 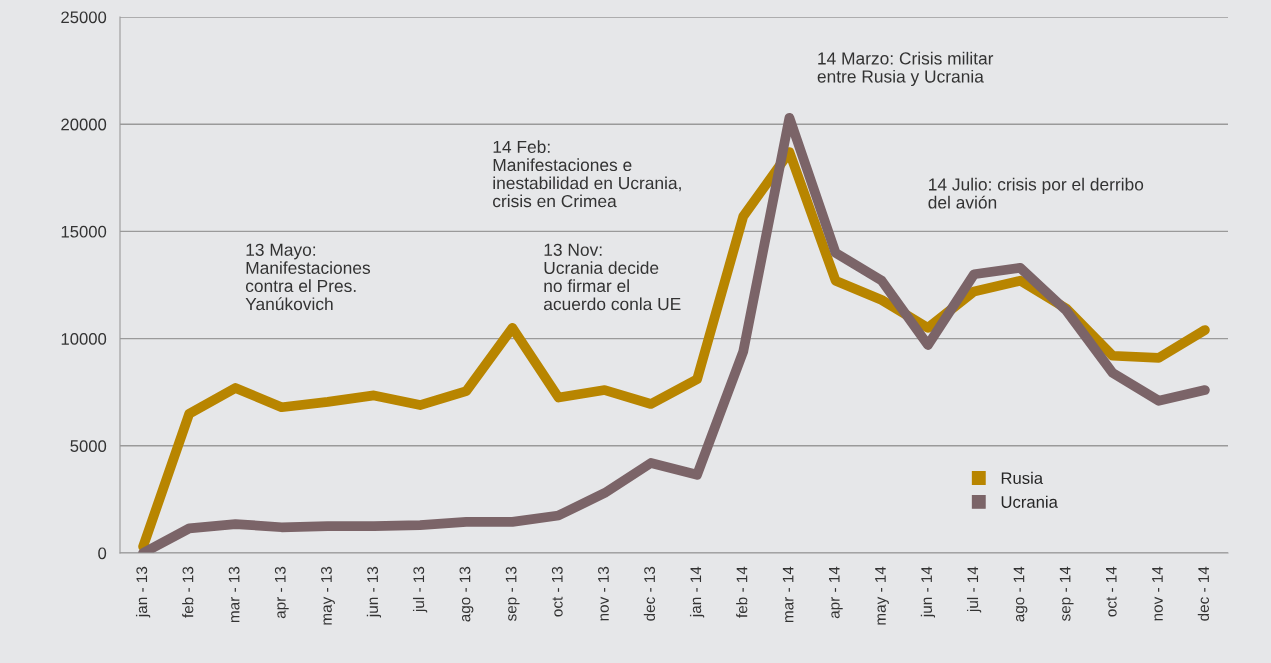 What do you see at coordinates (742, 592) in the screenshot?
I see `x-tick-label: feb - 14` at bounding box center [742, 592].